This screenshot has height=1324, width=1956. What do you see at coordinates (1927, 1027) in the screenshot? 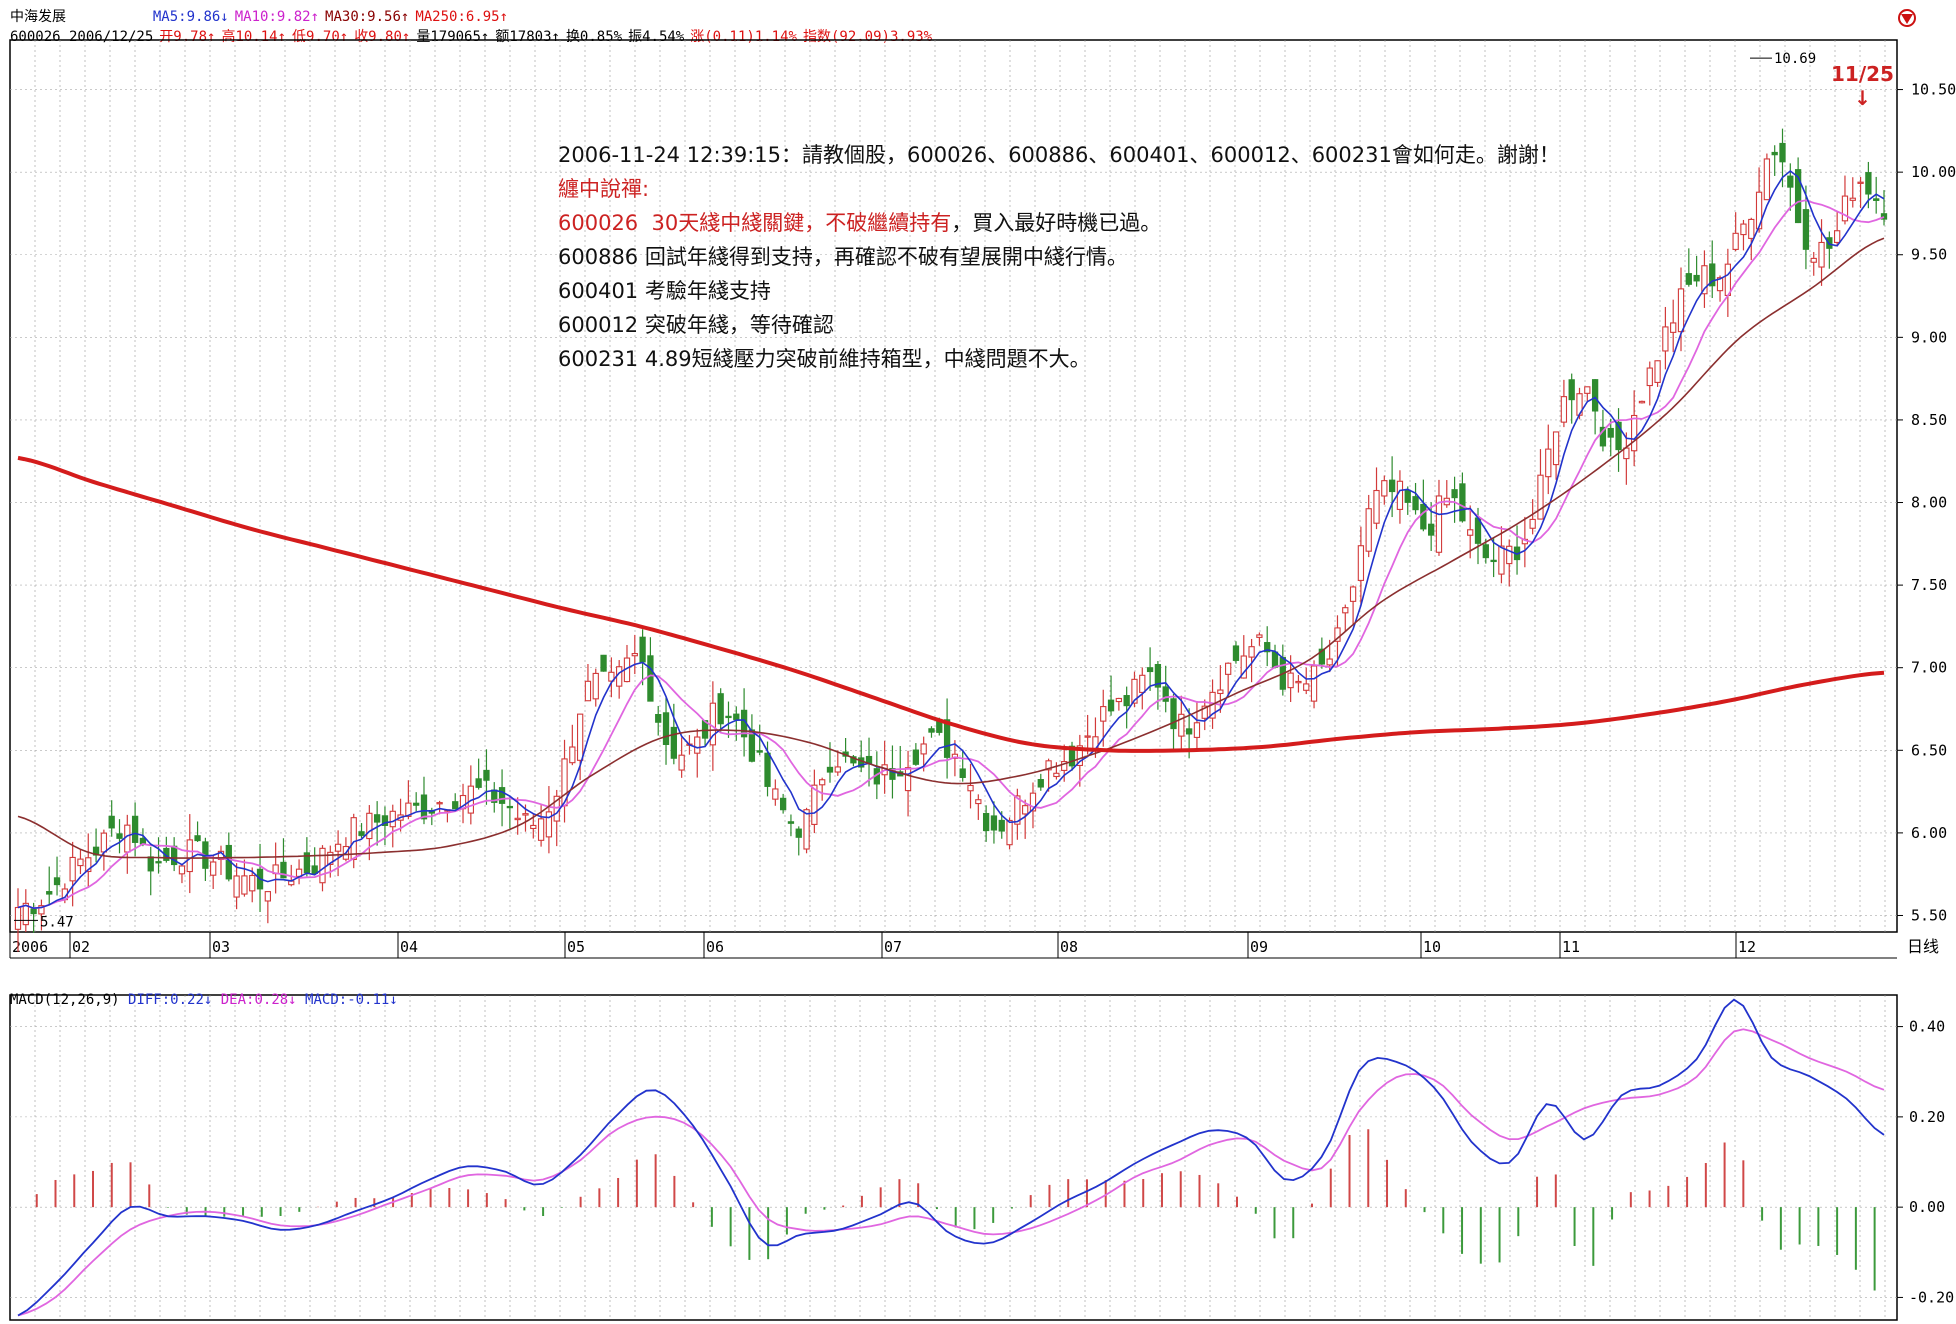
I see `macd-tick-label: 0.40` at bounding box center [1927, 1027].